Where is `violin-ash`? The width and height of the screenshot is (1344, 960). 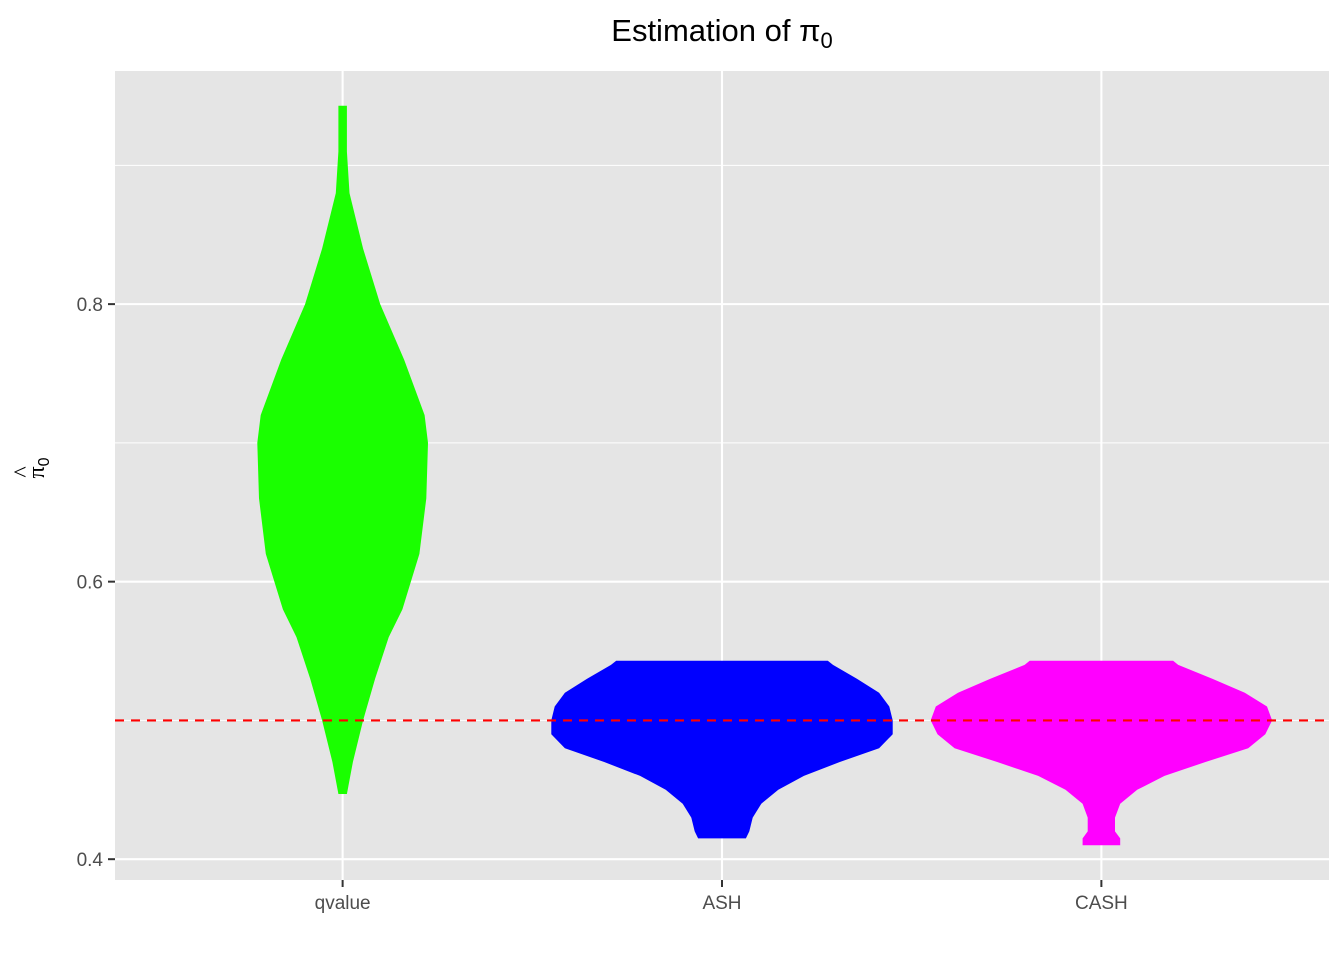 violin-ash is located at coordinates (722, 749).